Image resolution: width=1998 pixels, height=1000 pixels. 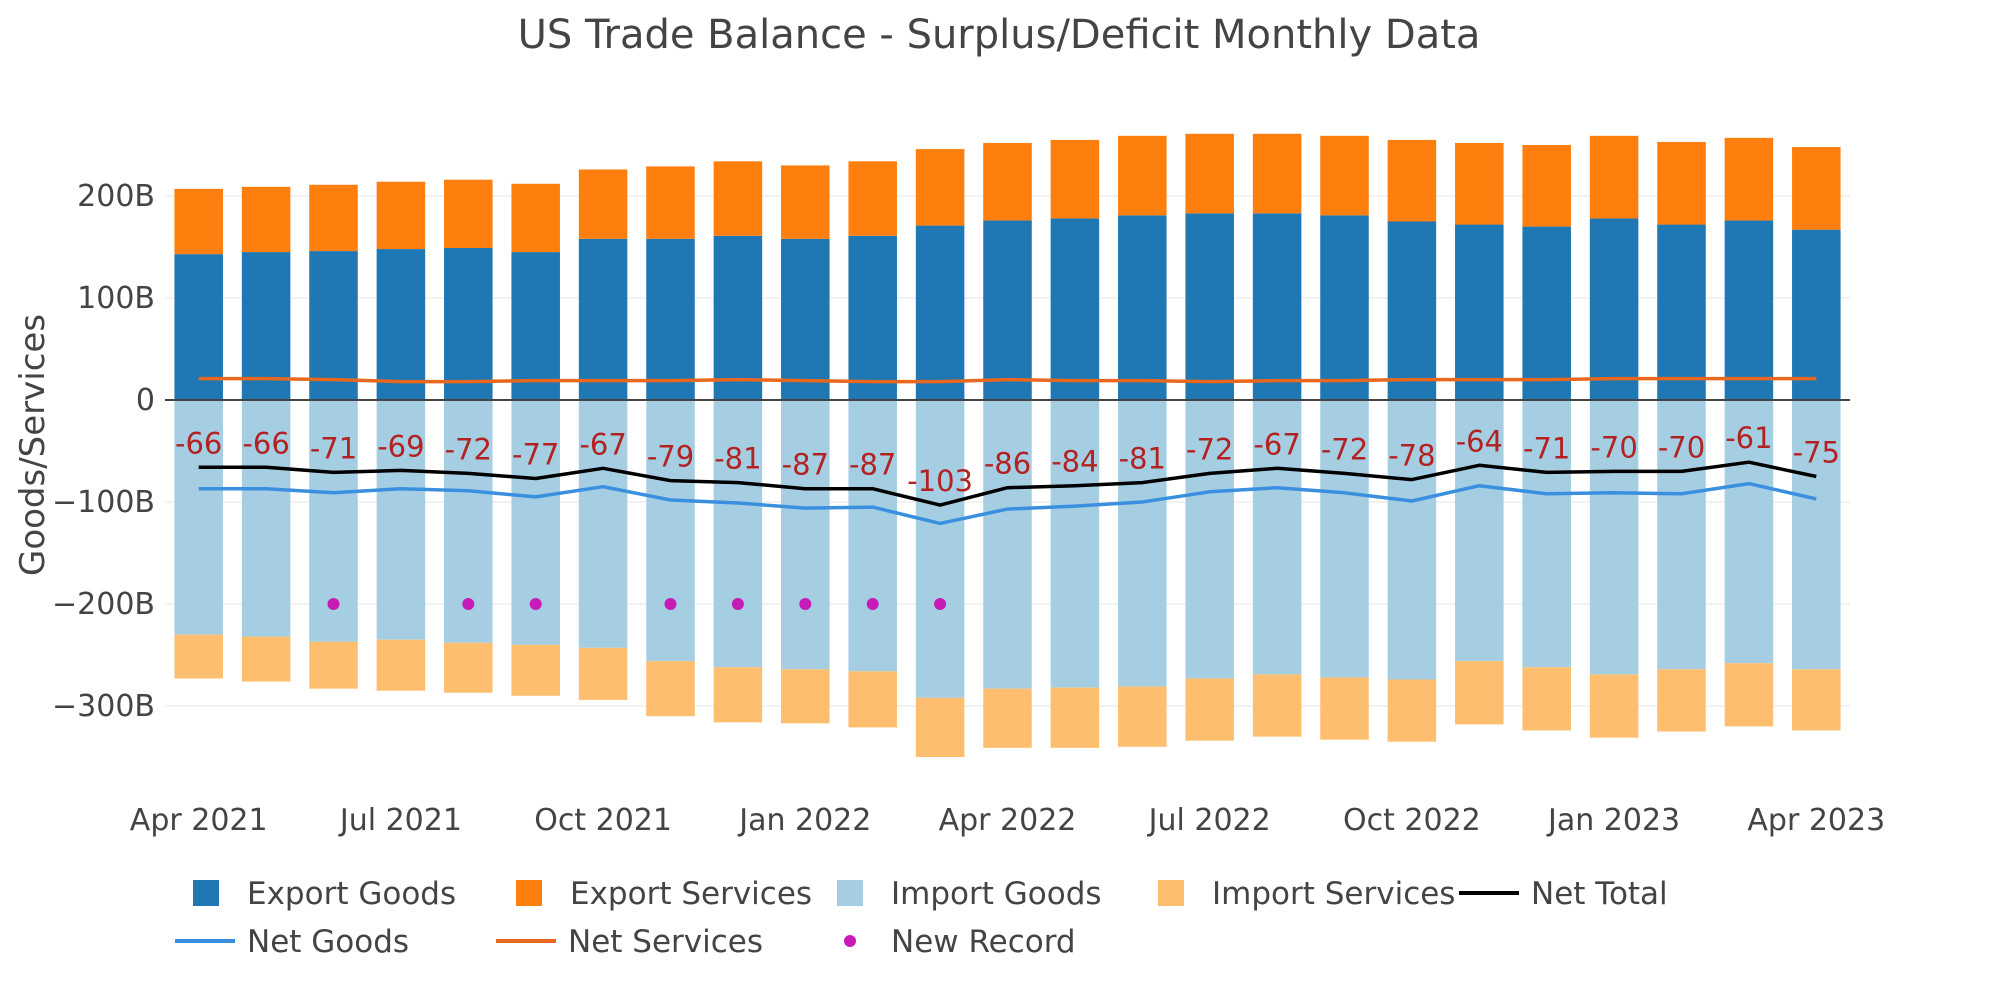 I want to click on net-total-data-label: -70, so click(x=1613, y=447).